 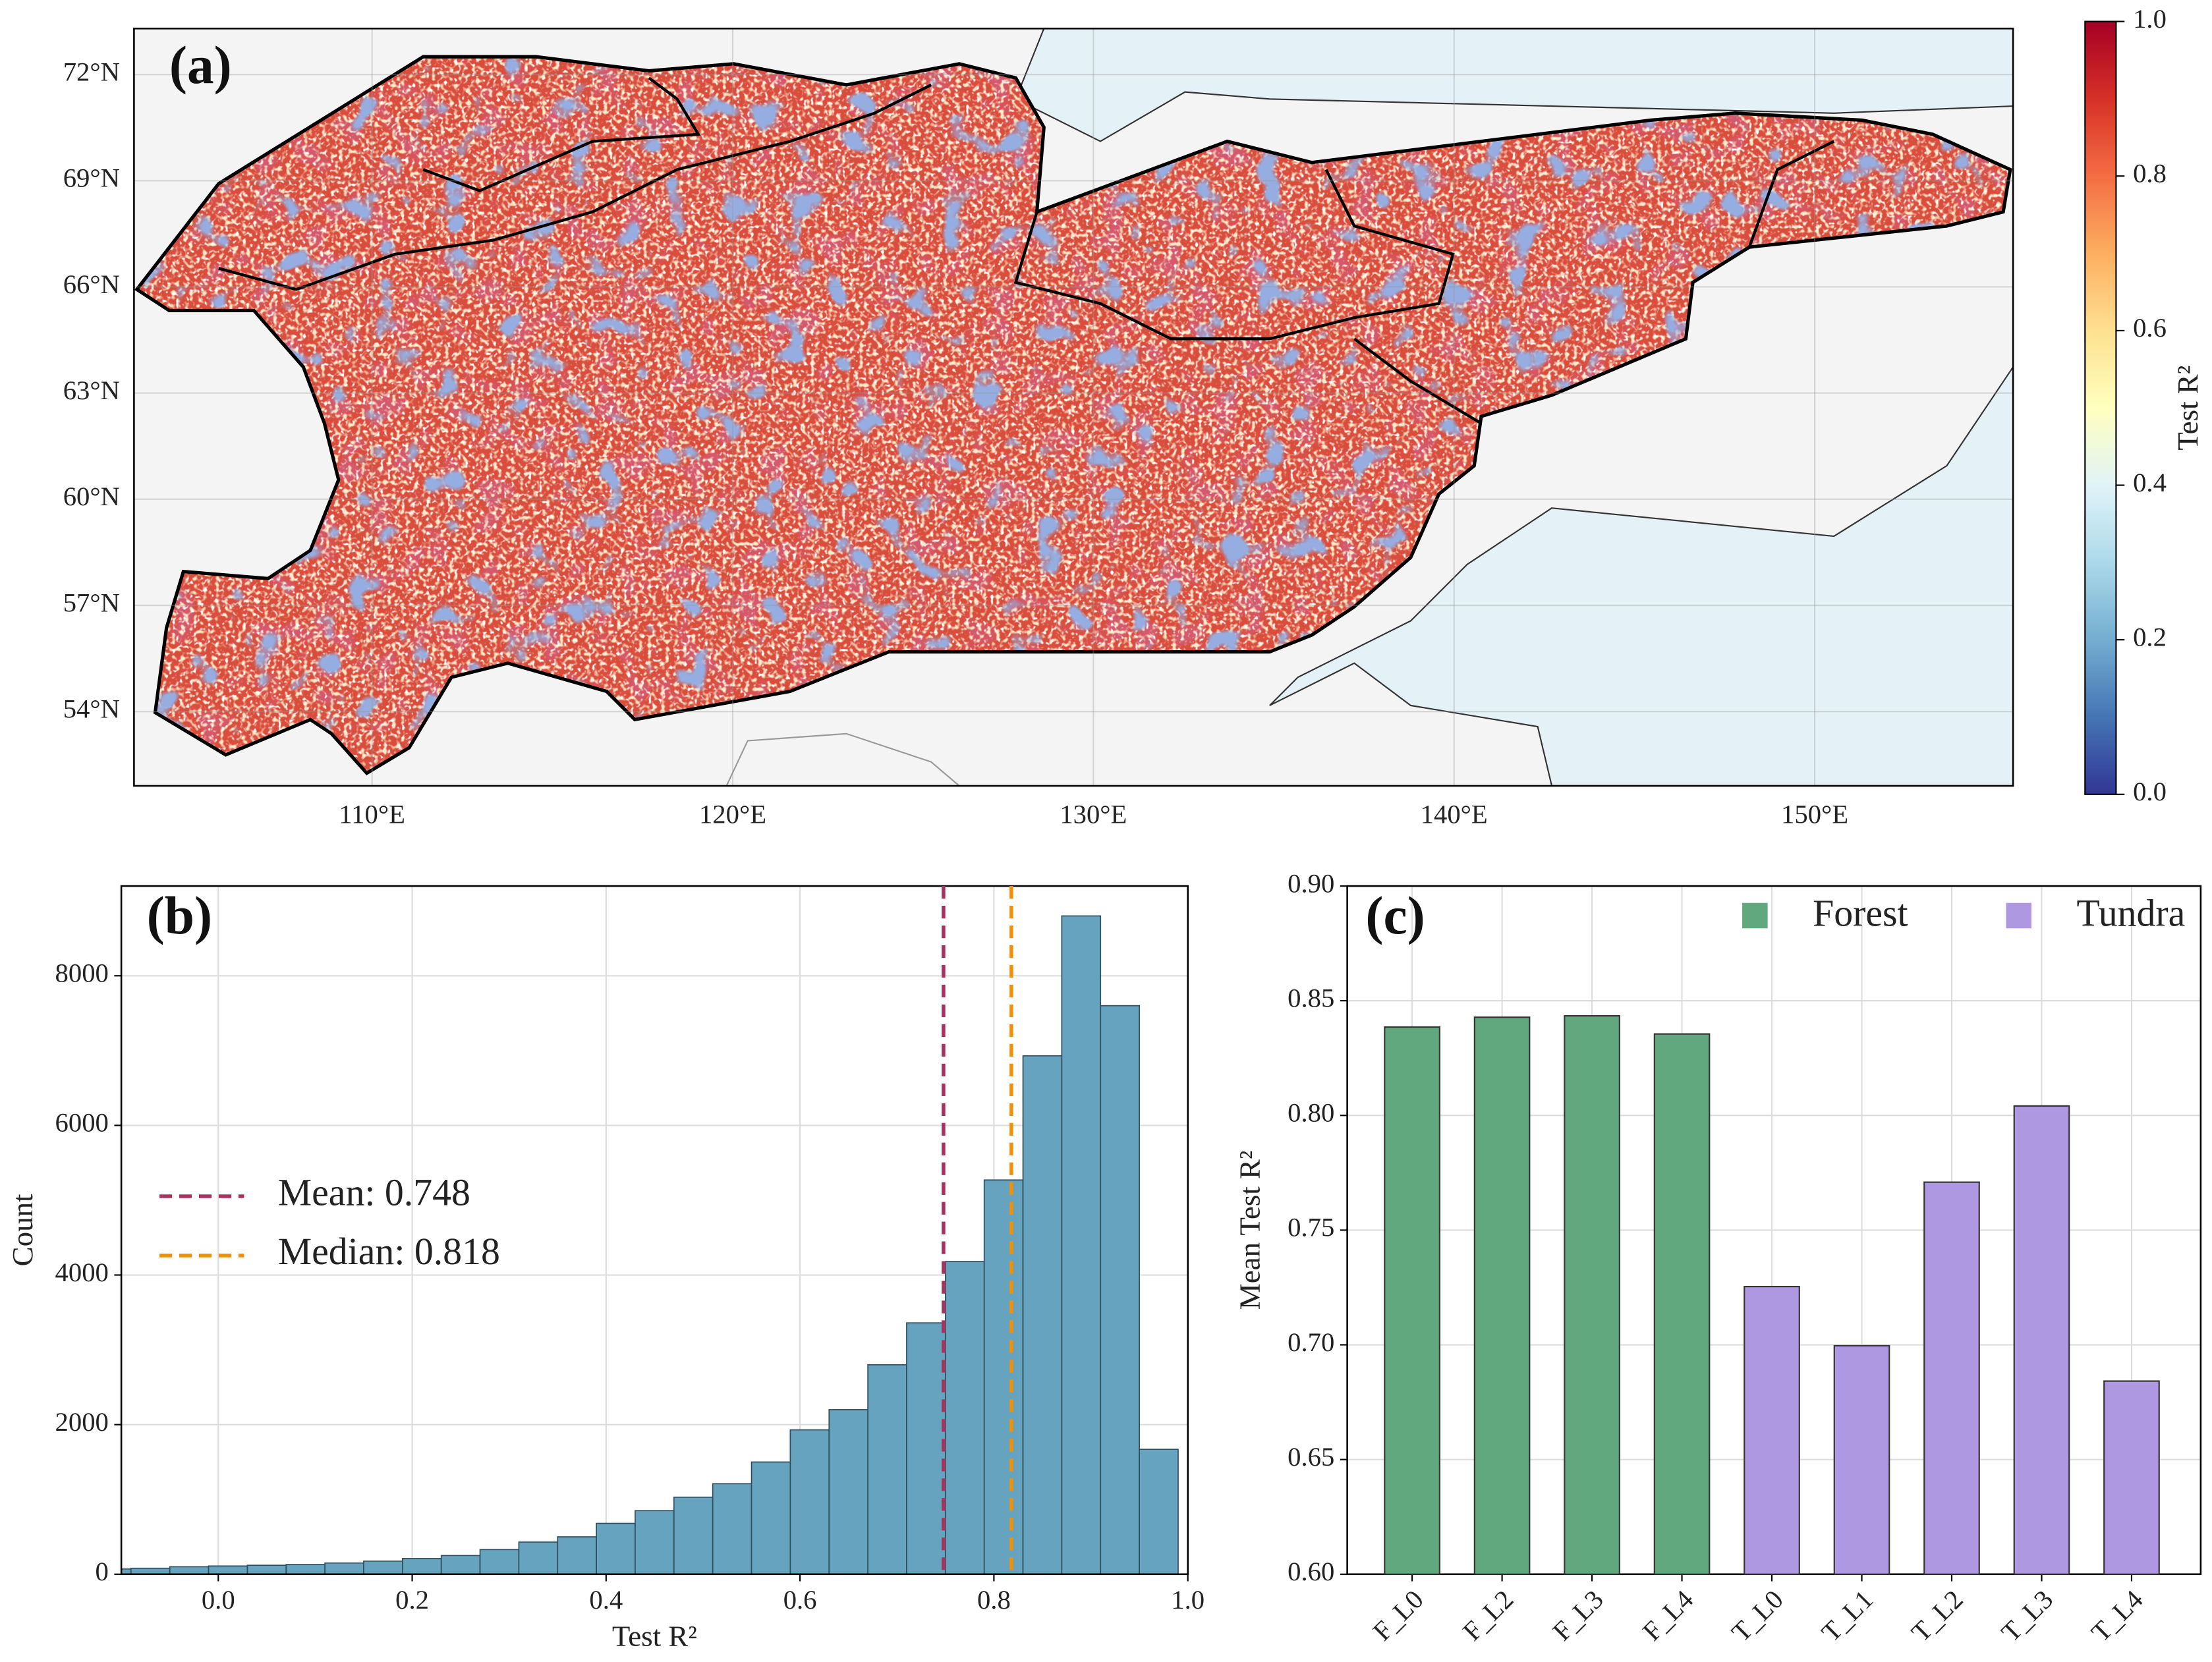 I want to click on x-tick-label: 1.0, so click(x=1188, y=1600).